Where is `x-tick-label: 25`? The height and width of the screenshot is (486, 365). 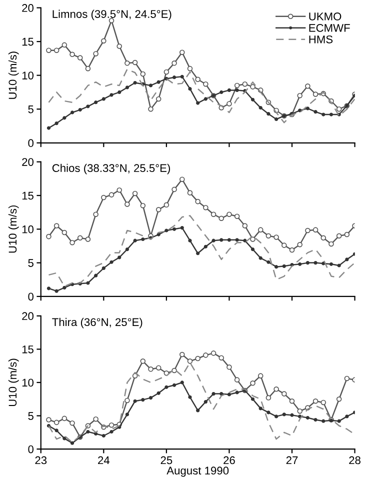
x-tick-label: 25 is located at coordinates (166, 460).